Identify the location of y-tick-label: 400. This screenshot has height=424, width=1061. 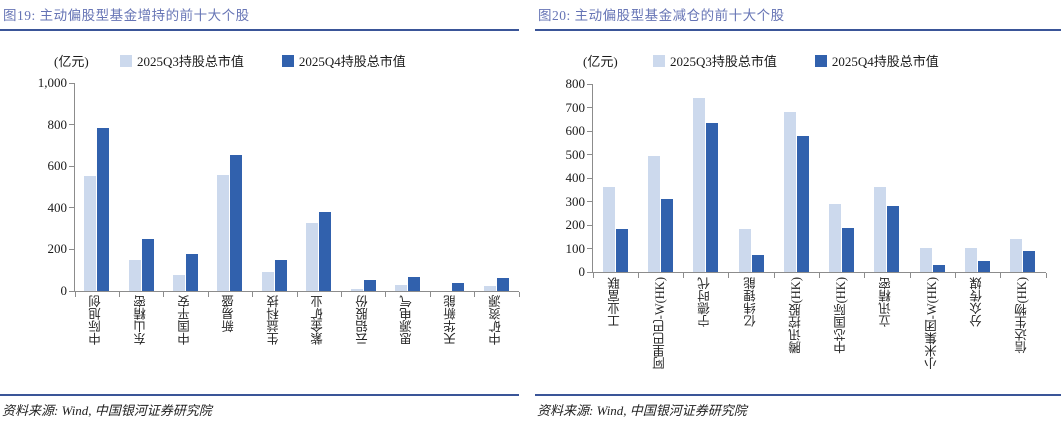
(575, 177).